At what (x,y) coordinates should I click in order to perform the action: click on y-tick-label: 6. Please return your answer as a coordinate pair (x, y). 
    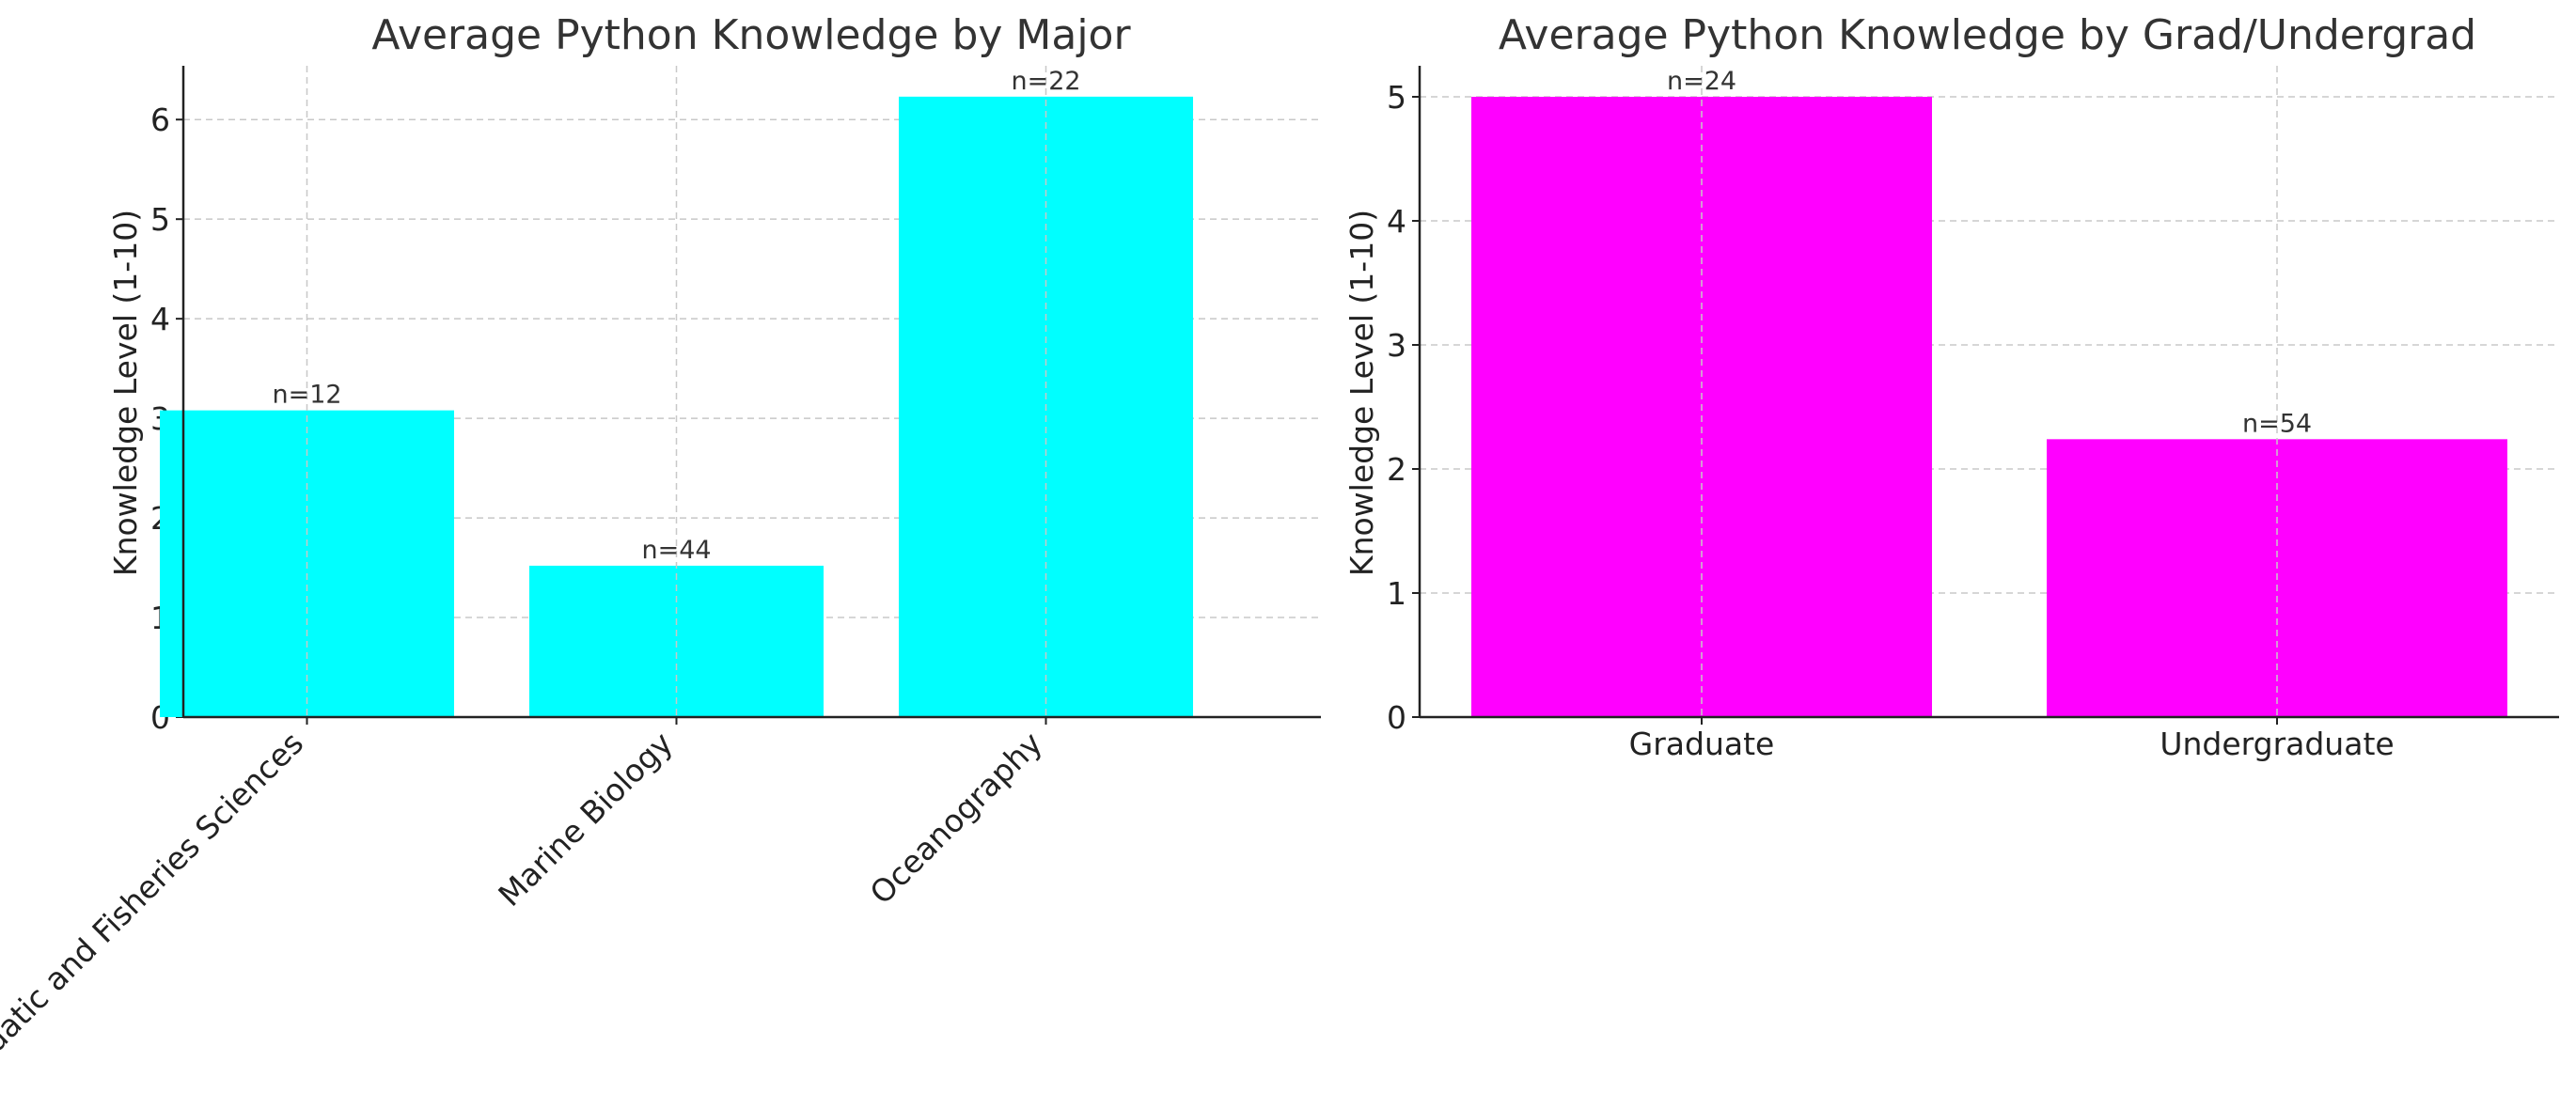
    Looking at the image, I should click on (160, 120).